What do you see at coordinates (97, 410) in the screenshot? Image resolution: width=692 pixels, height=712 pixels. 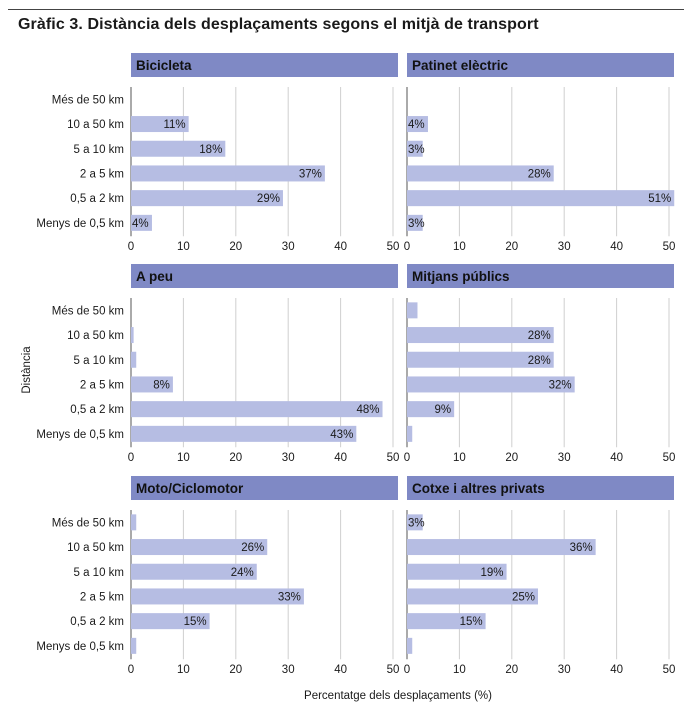 I see `category-label: 0,5 a 2 km` at bounding box center [97, 410].